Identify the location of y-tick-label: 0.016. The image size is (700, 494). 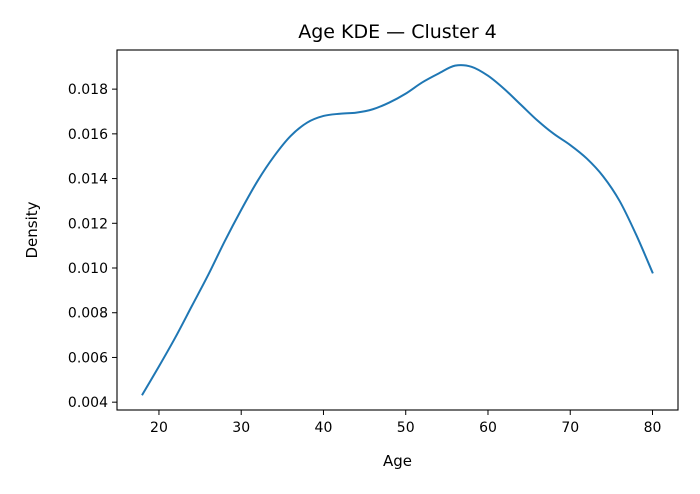
(88, 135).